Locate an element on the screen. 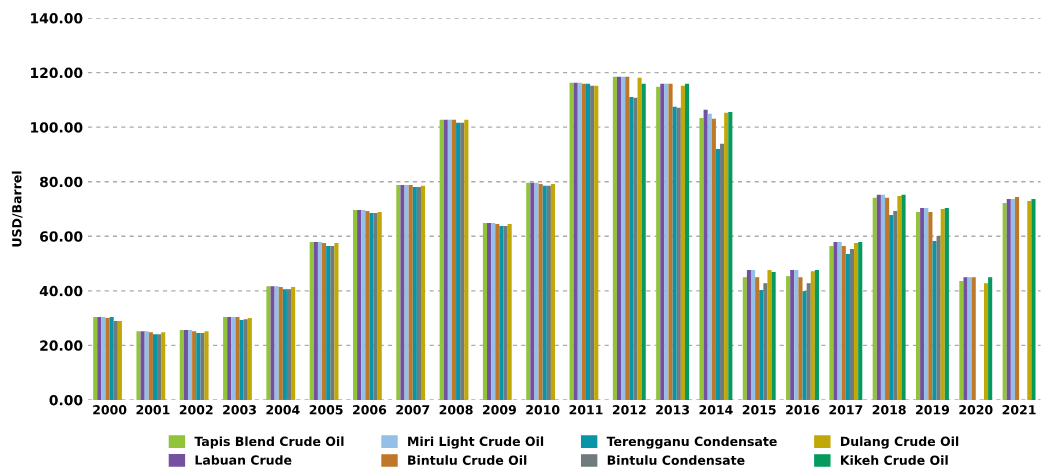 The image size is (1047, 475). x-tick-label: 2016 is located at coordinates (803, 410).